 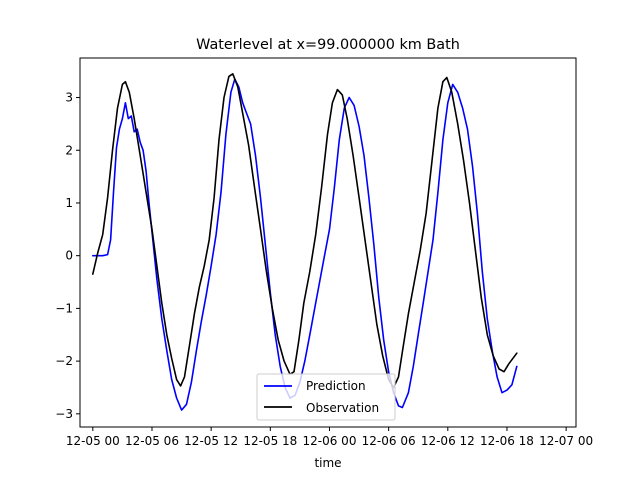 I want to click on y-tick-label: −3, so click(x=64, y=414).